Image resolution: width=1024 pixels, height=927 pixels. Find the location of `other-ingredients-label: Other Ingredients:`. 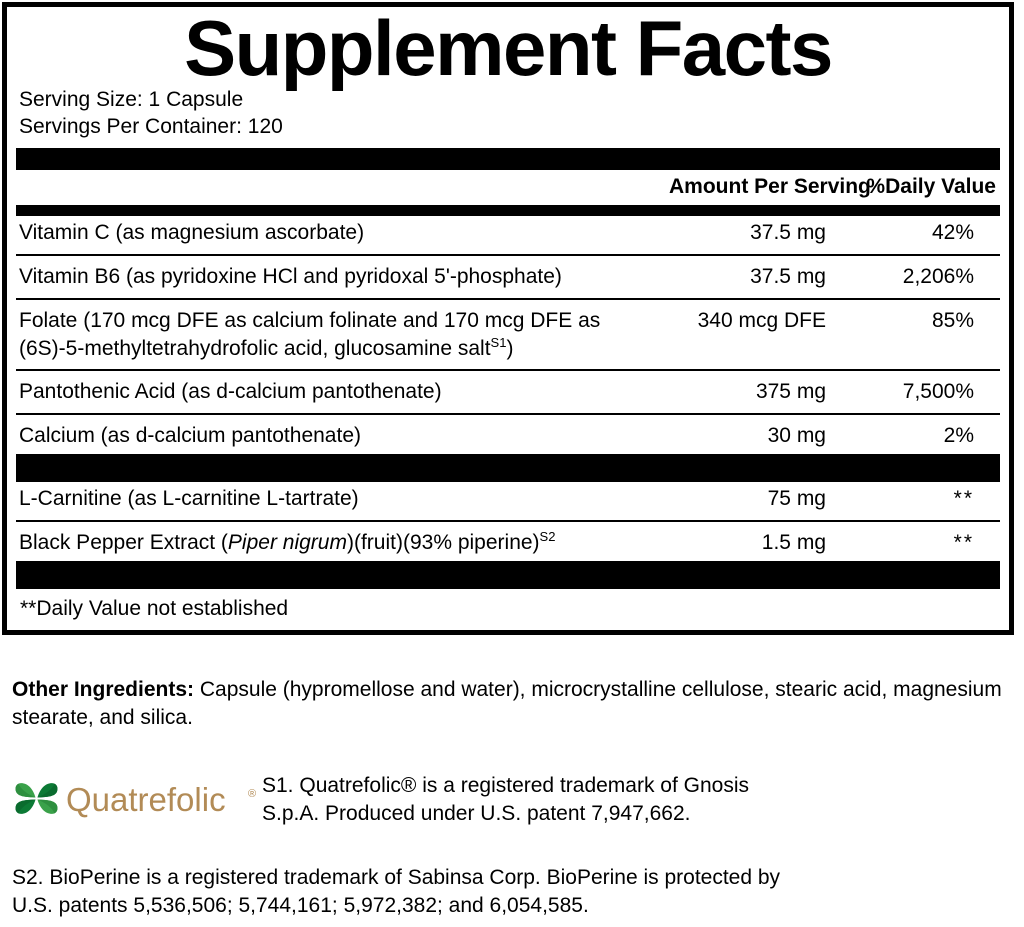

other-ingredients-label: Other Ingredients: is located at coordinates (103, 689).